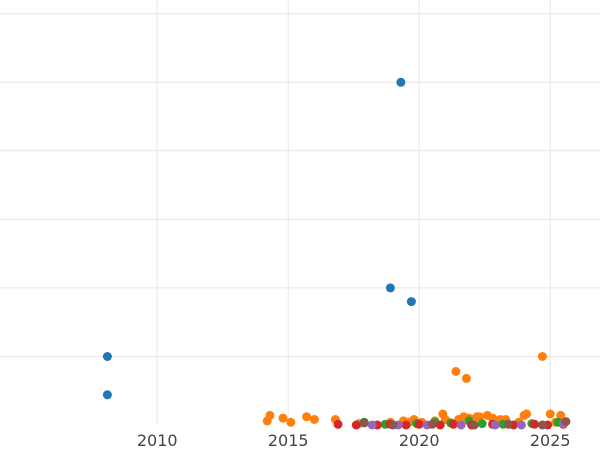 The width and height of the screenshot is (600, 450). What do you see at coordinates (419, 440) in the screenshot?
I see `x-tick-label: 2020` at bounding box center [419, 440].